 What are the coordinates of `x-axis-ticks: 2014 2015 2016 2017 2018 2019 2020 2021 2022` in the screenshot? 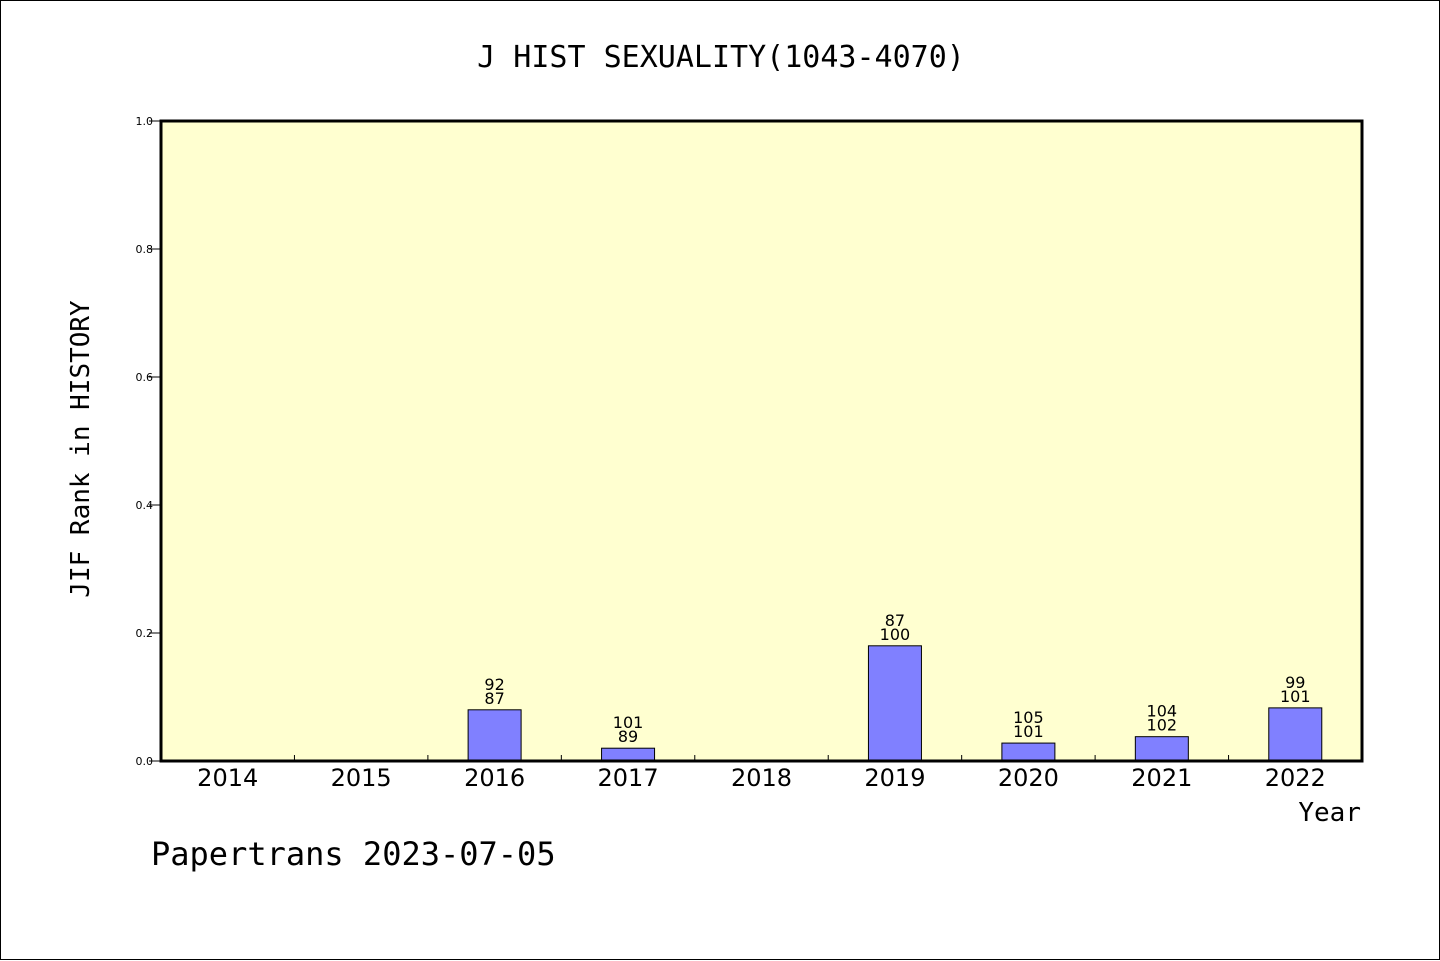 It's located at (761, 773).